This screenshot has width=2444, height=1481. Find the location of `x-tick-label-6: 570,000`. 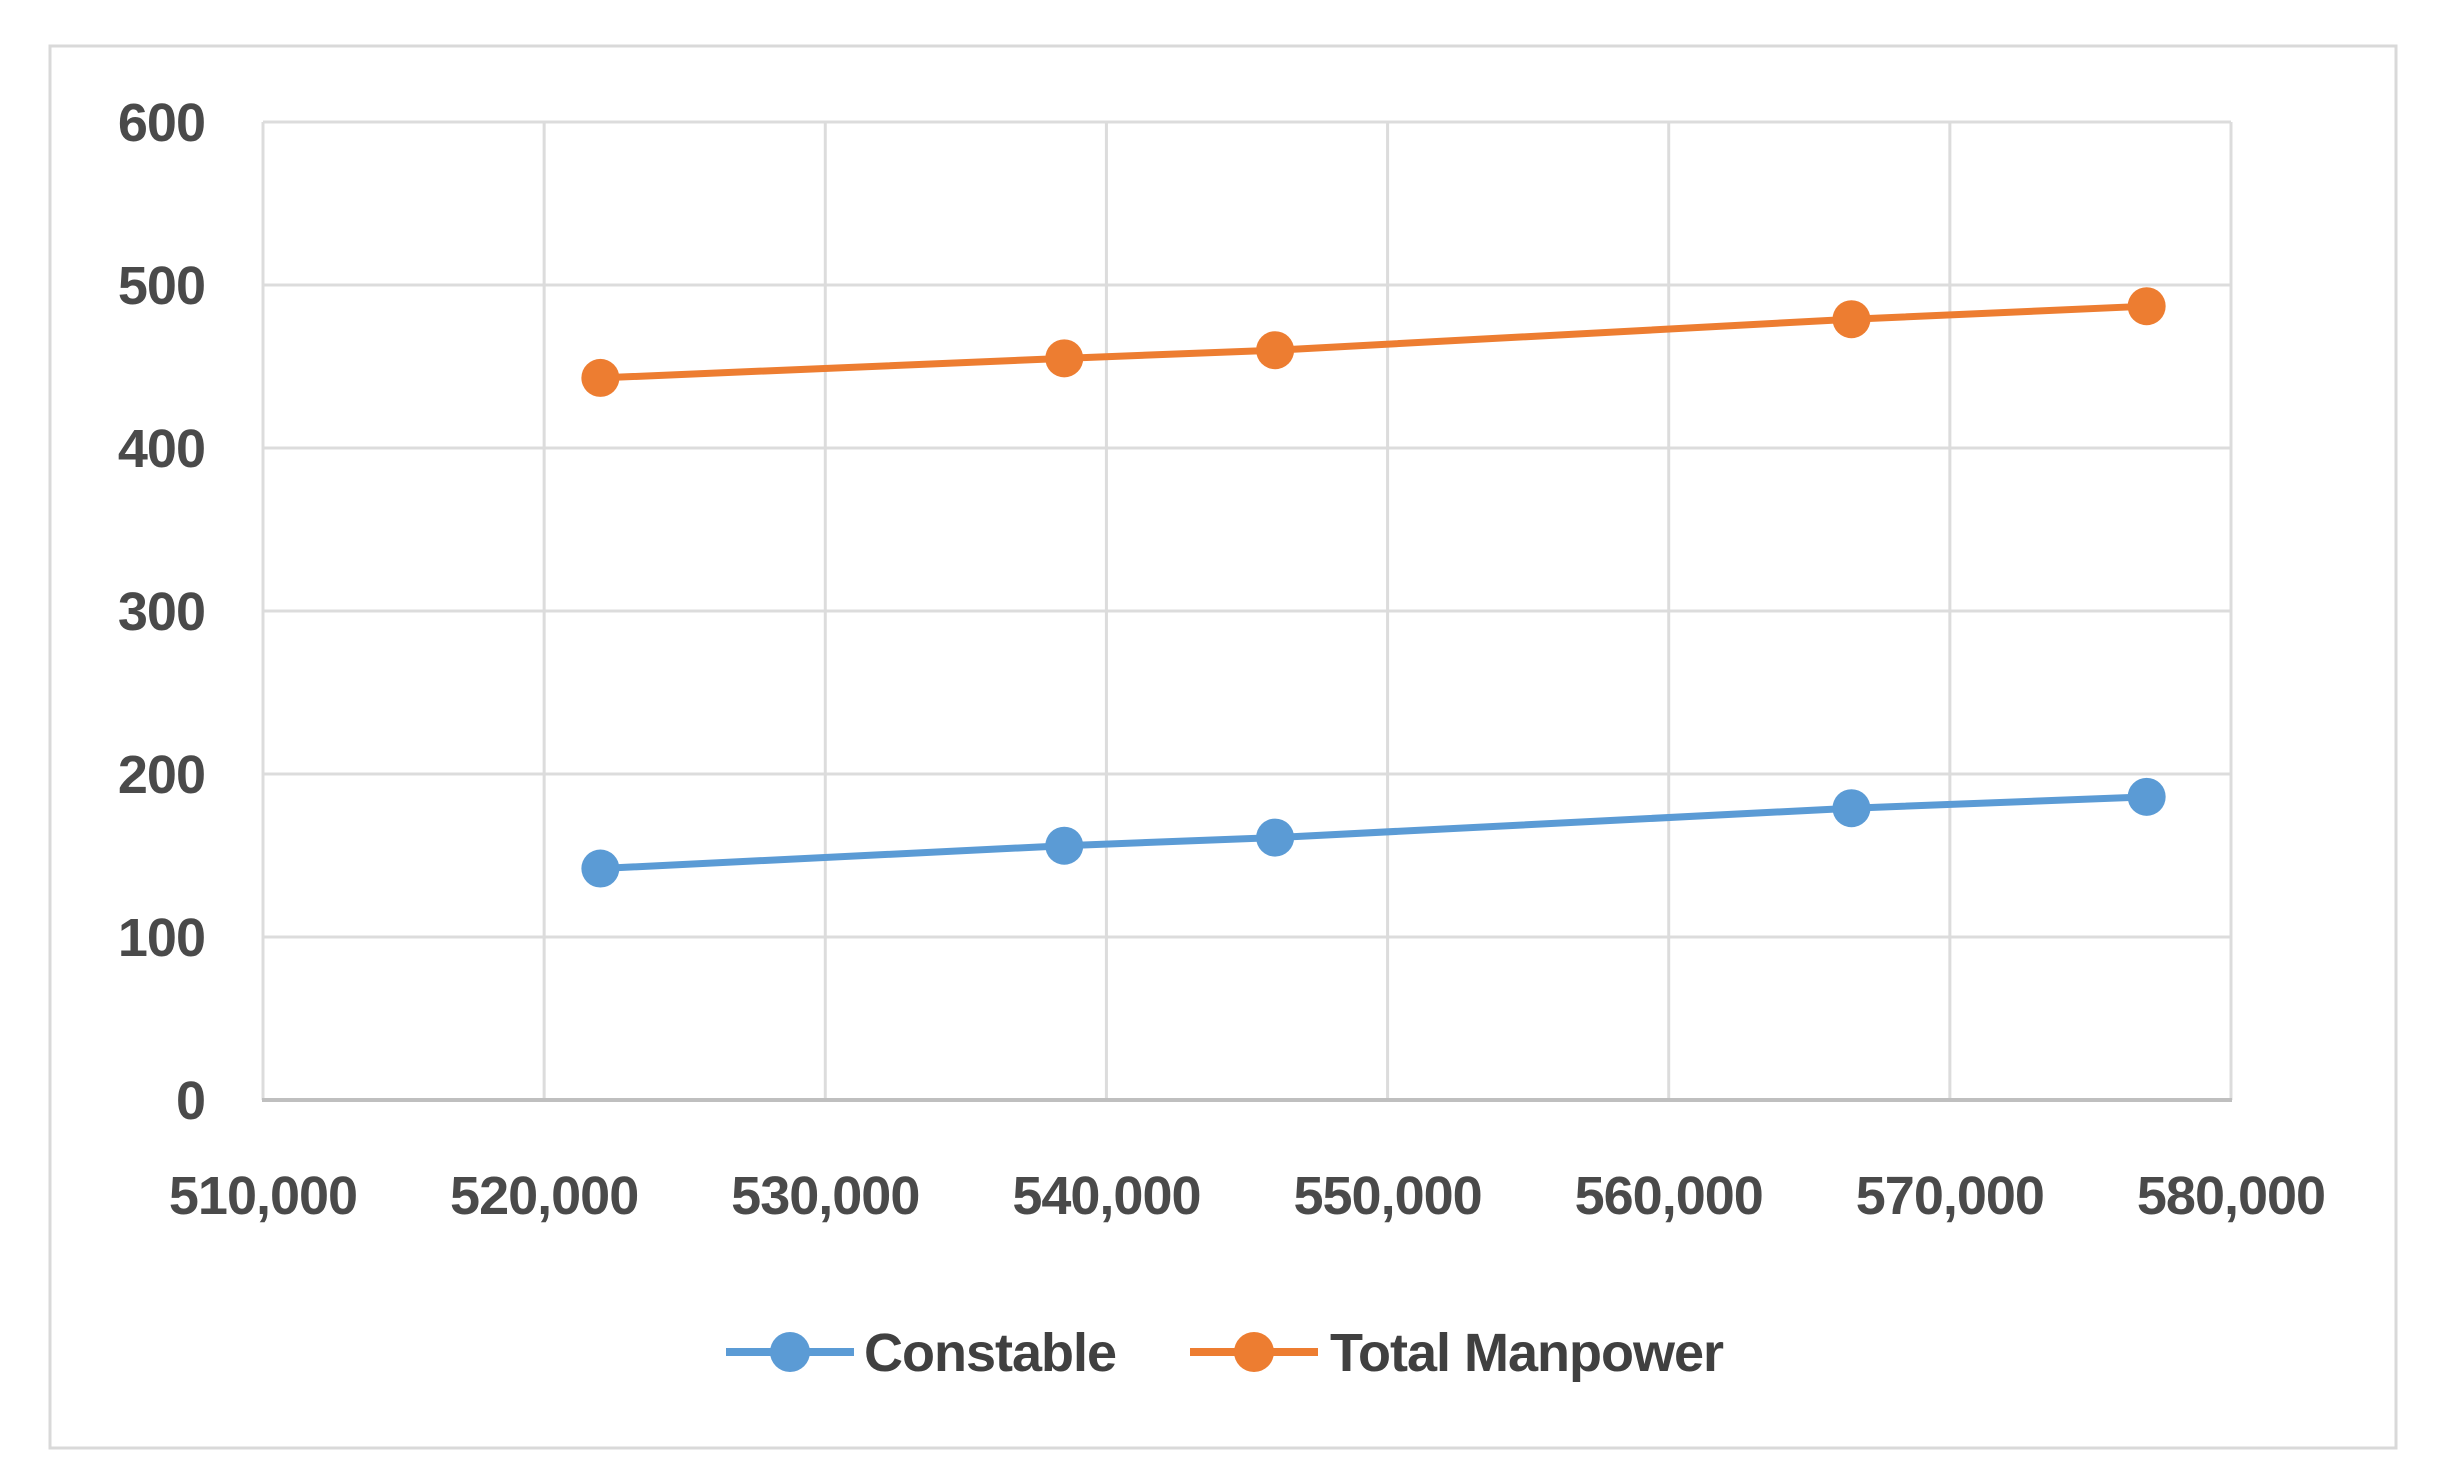

x-tick-label-6: 570,000 is located at coordinates (1950, 1196).